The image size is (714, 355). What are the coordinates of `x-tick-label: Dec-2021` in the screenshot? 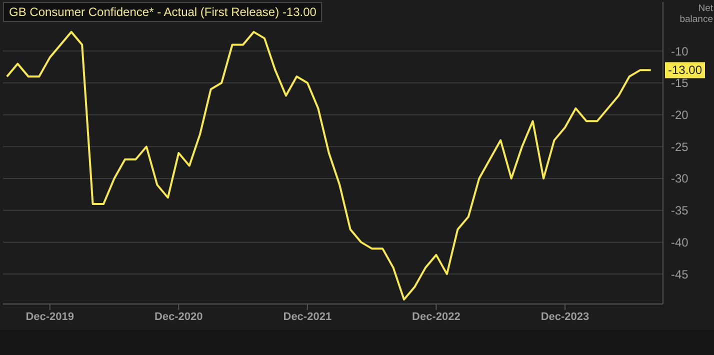 It's located at (307, 316).